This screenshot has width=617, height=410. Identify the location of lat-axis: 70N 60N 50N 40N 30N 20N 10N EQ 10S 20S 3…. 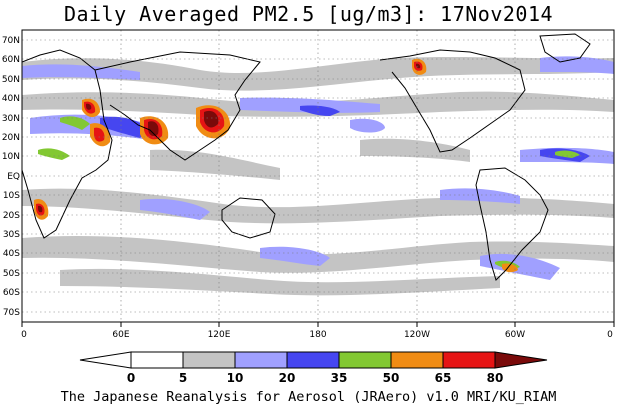
(11, 177).